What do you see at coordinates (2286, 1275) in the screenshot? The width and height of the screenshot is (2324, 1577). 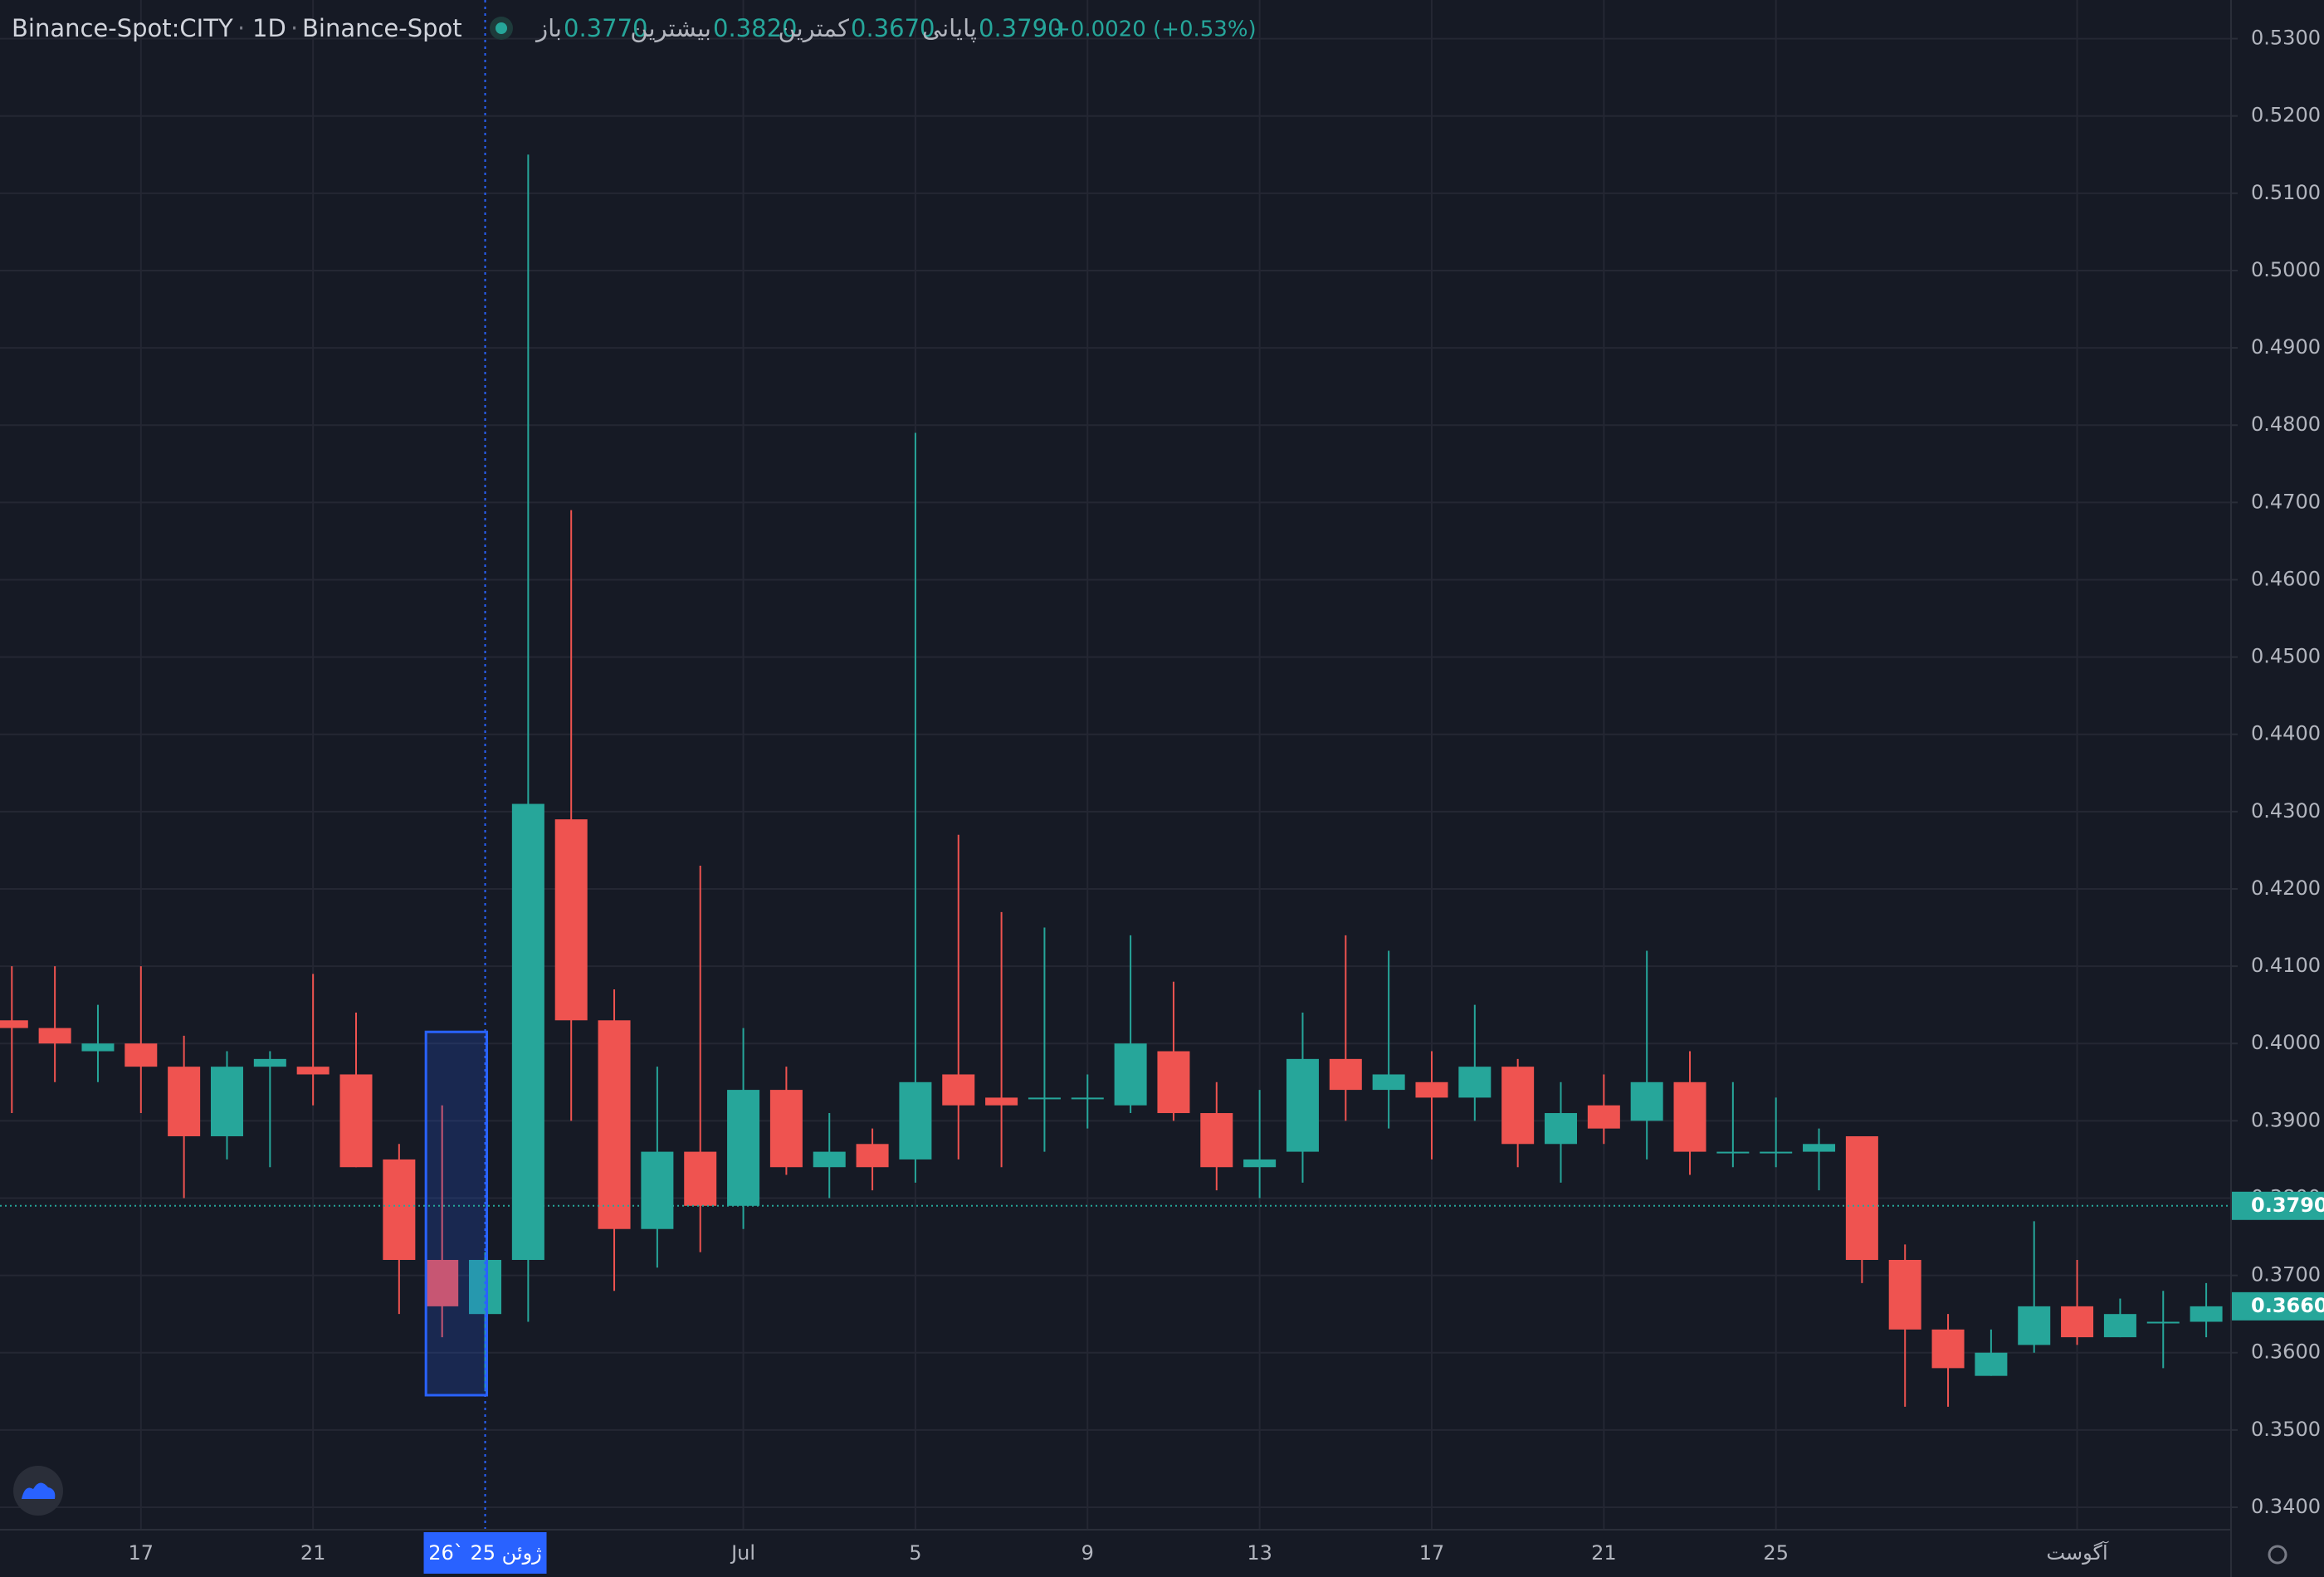 I see `y-tick-label: 0.3700` at bounding box center [2286, 1275].